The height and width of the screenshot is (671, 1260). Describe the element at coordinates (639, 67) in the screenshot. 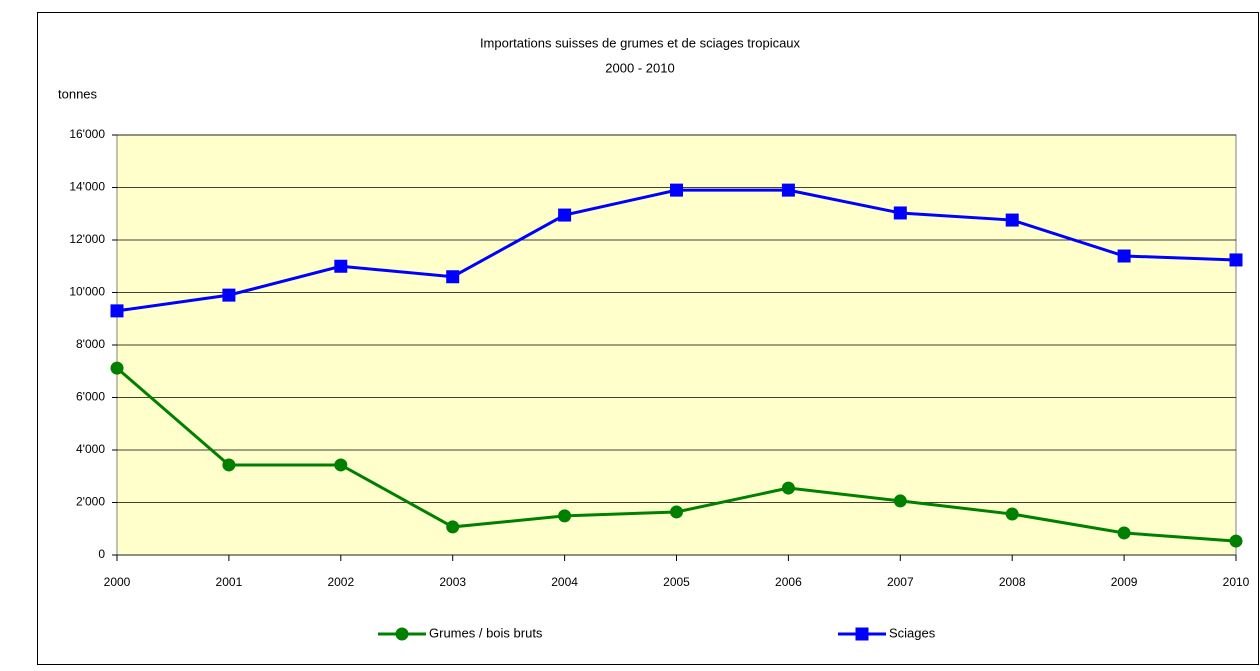

I see `chart-subtitle: 2000 - 2010` at that location.